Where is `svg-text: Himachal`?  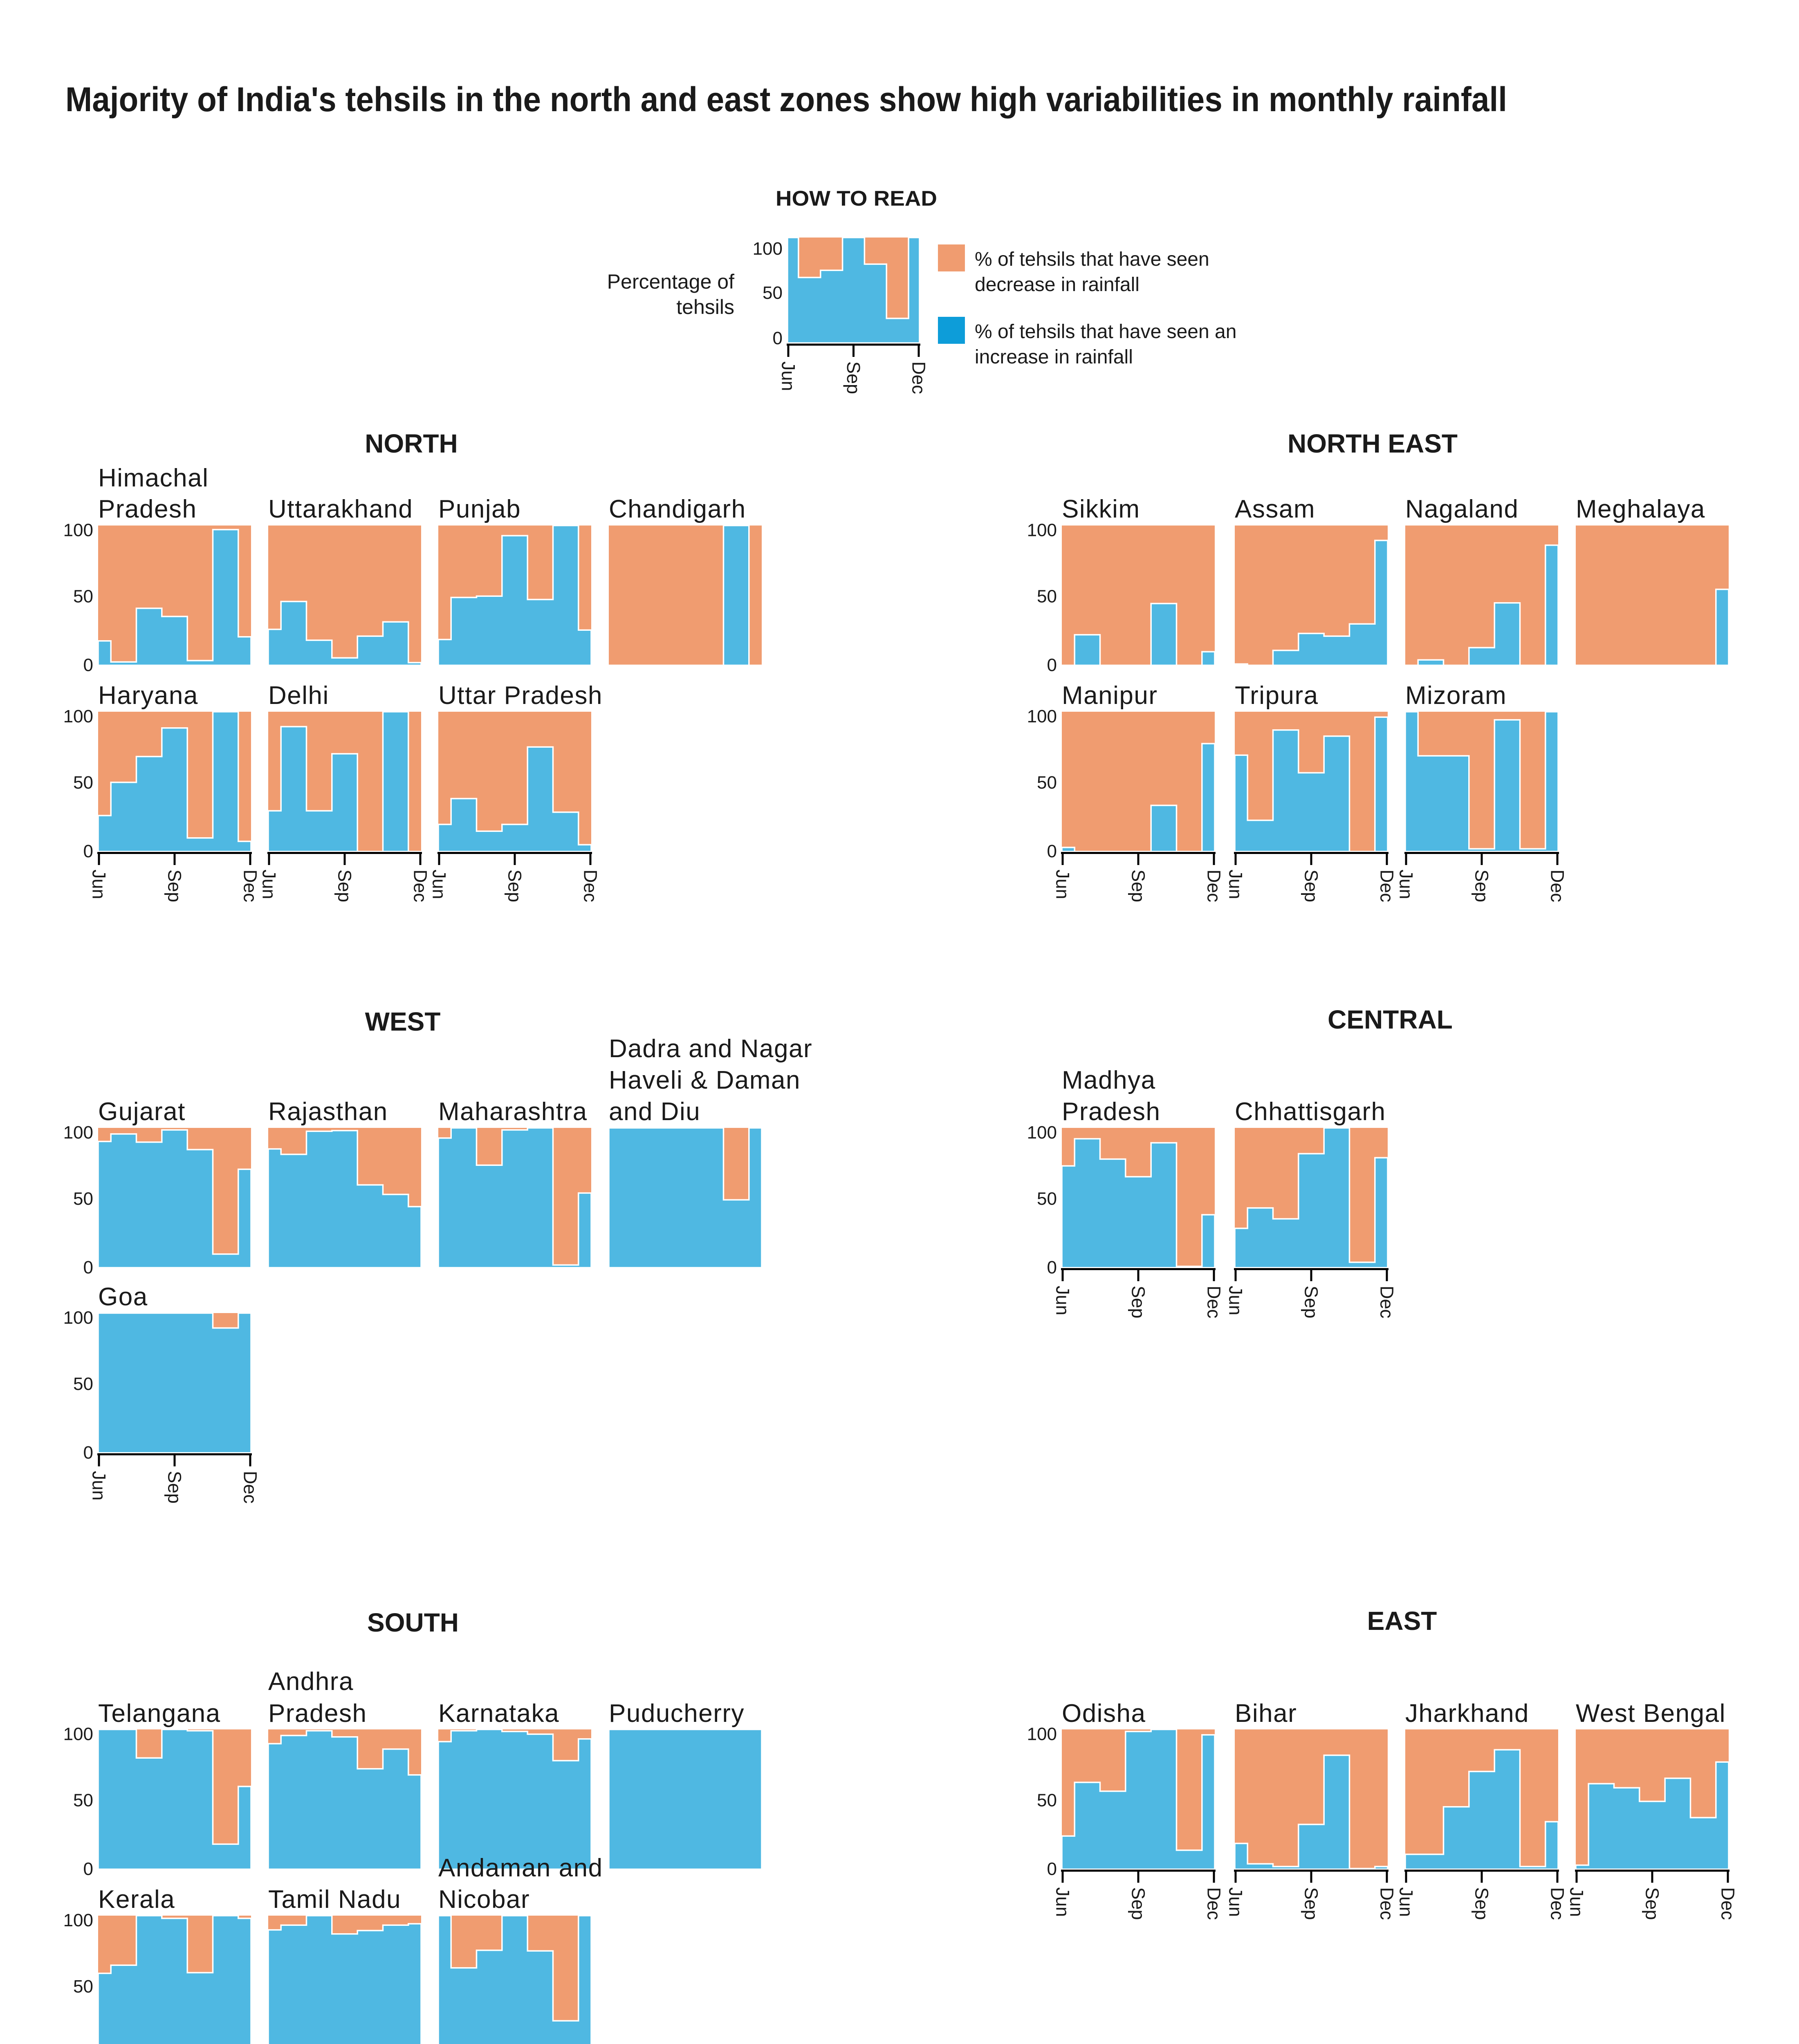
svg-text: Himachal is located at coordinates (153, 478).